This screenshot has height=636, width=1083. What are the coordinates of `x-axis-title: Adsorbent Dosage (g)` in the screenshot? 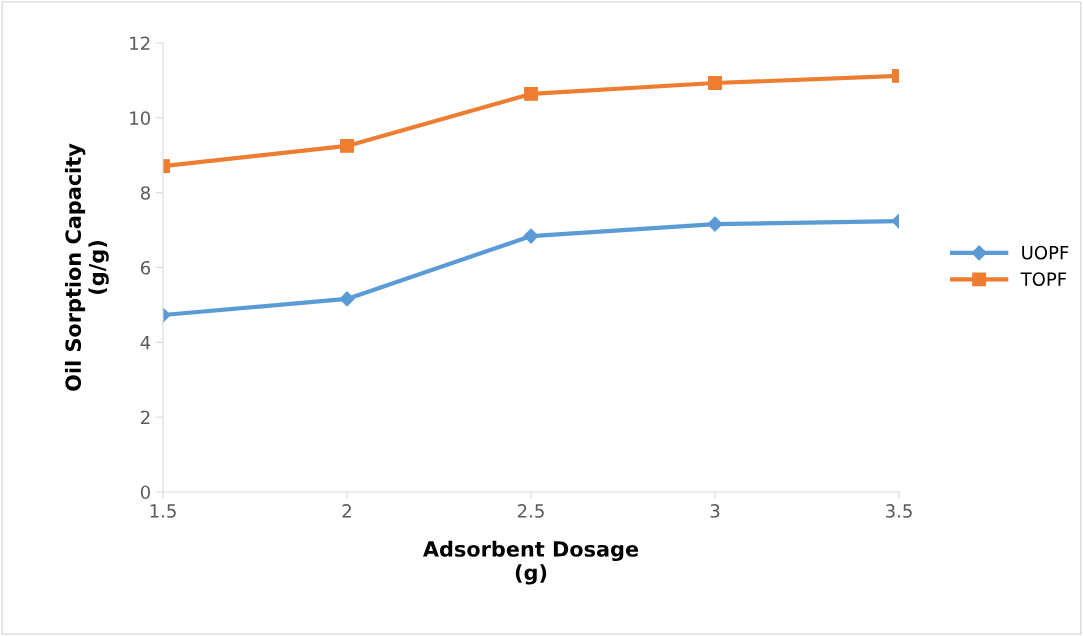 It's located at (530, 562).